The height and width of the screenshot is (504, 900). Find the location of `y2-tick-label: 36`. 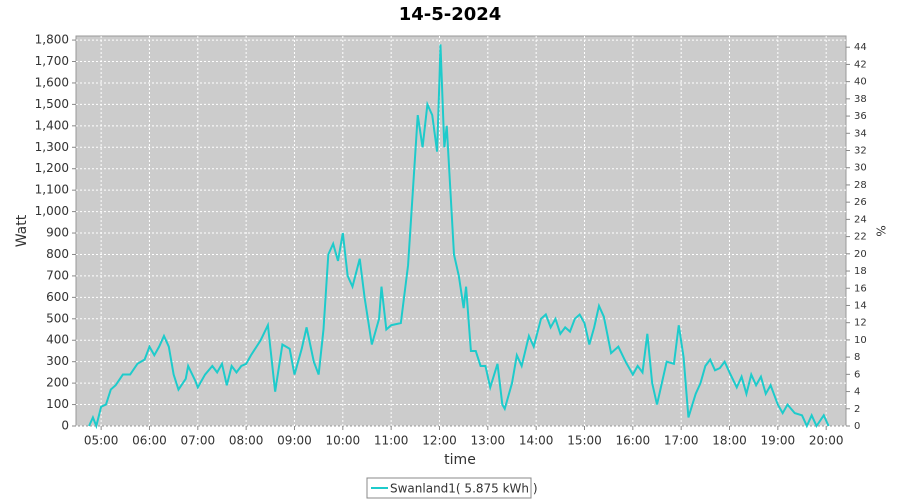

y2-tick-label: 36 is located at coordinates (860, 116).